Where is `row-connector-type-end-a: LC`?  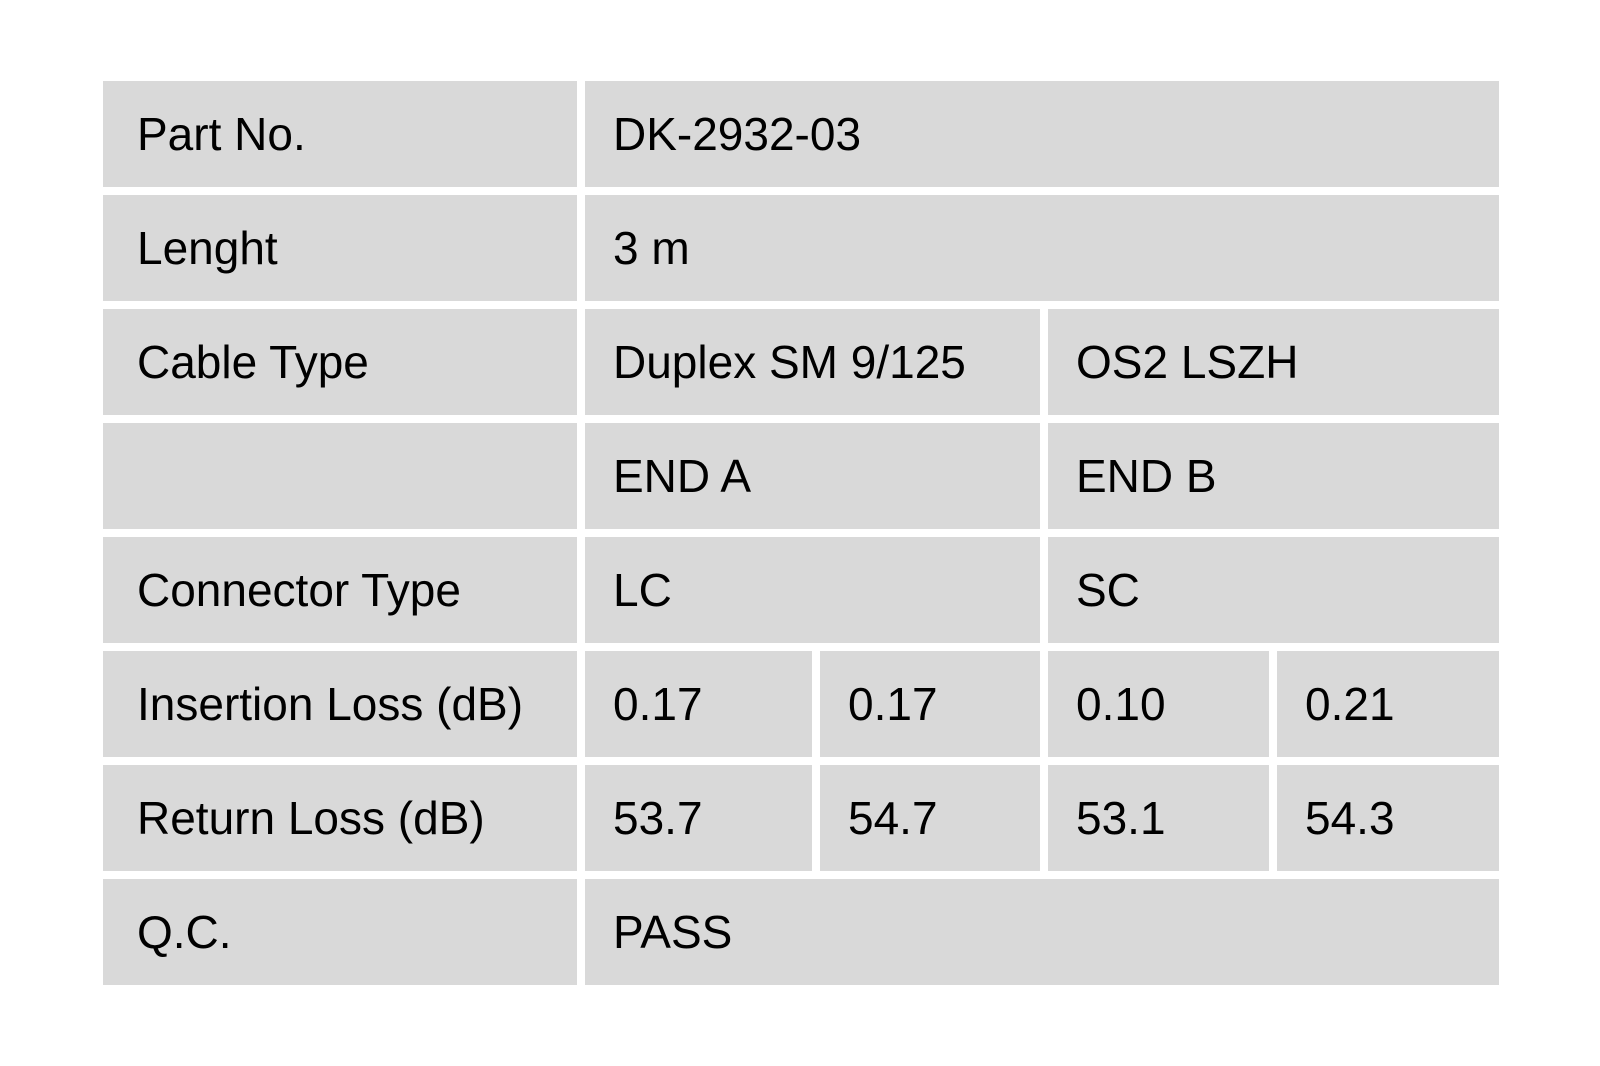 row-connector-type-end-a: LC is located at coordinates (812, 590).